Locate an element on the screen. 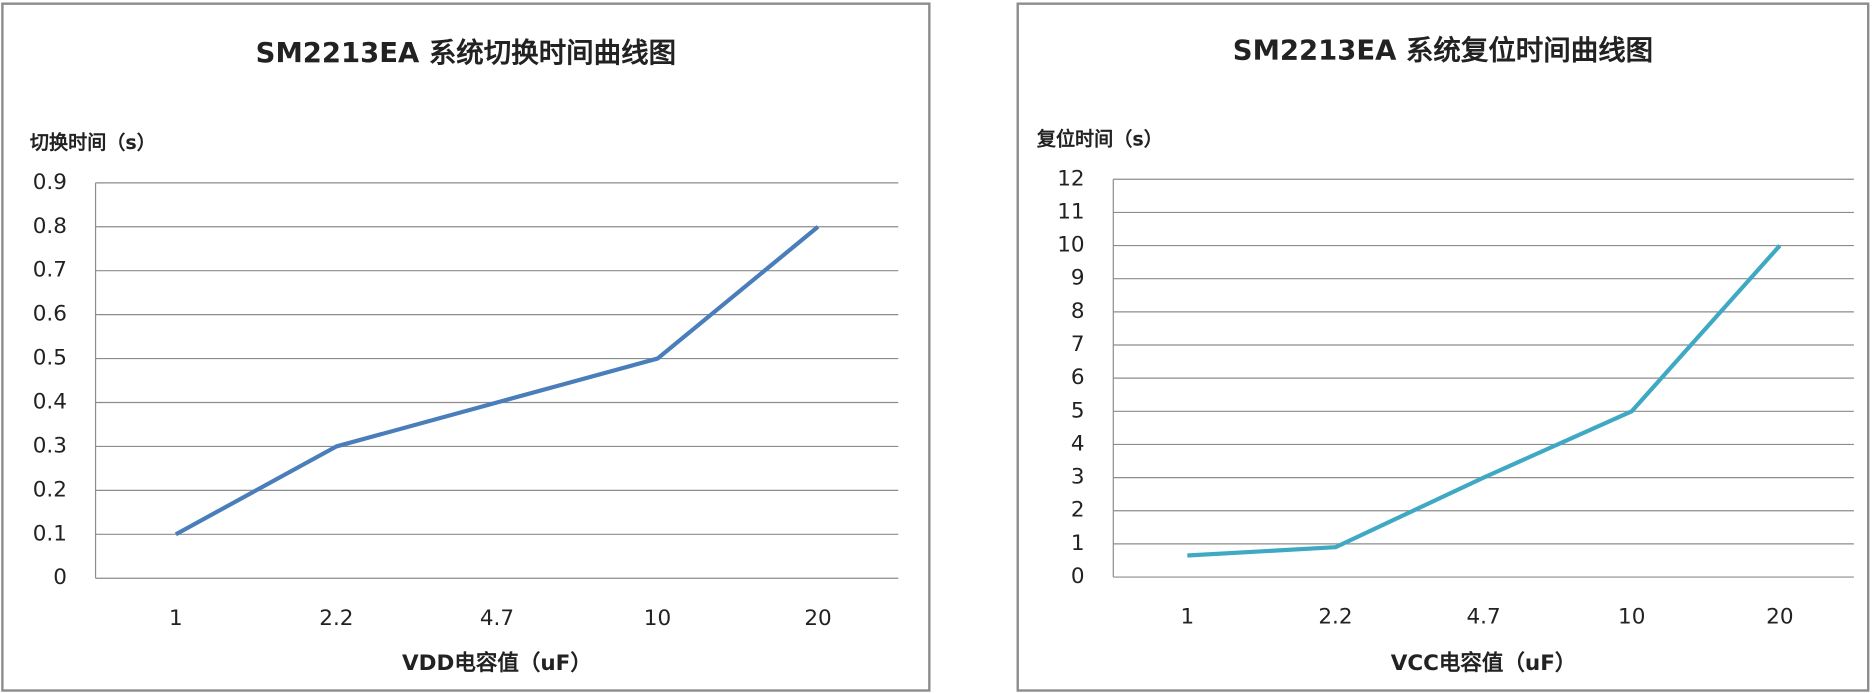 The width and height of the screenshot is (1873, 693). y-tick-label: 8 is located at coordinates (1078, 311).